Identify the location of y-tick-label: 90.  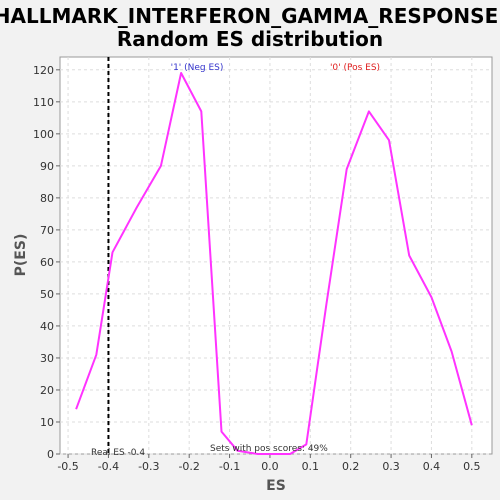
(47, 166).